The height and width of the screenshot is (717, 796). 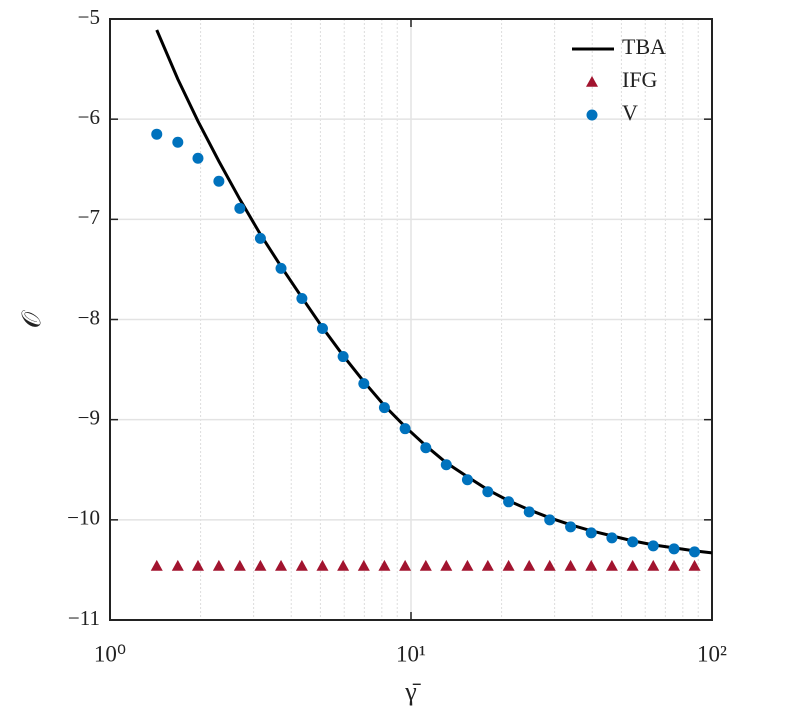 What do you see at coordinates (89, 417) in the screenshot?
I see `y-tick-label: −9` at bounding box center [89, 417].